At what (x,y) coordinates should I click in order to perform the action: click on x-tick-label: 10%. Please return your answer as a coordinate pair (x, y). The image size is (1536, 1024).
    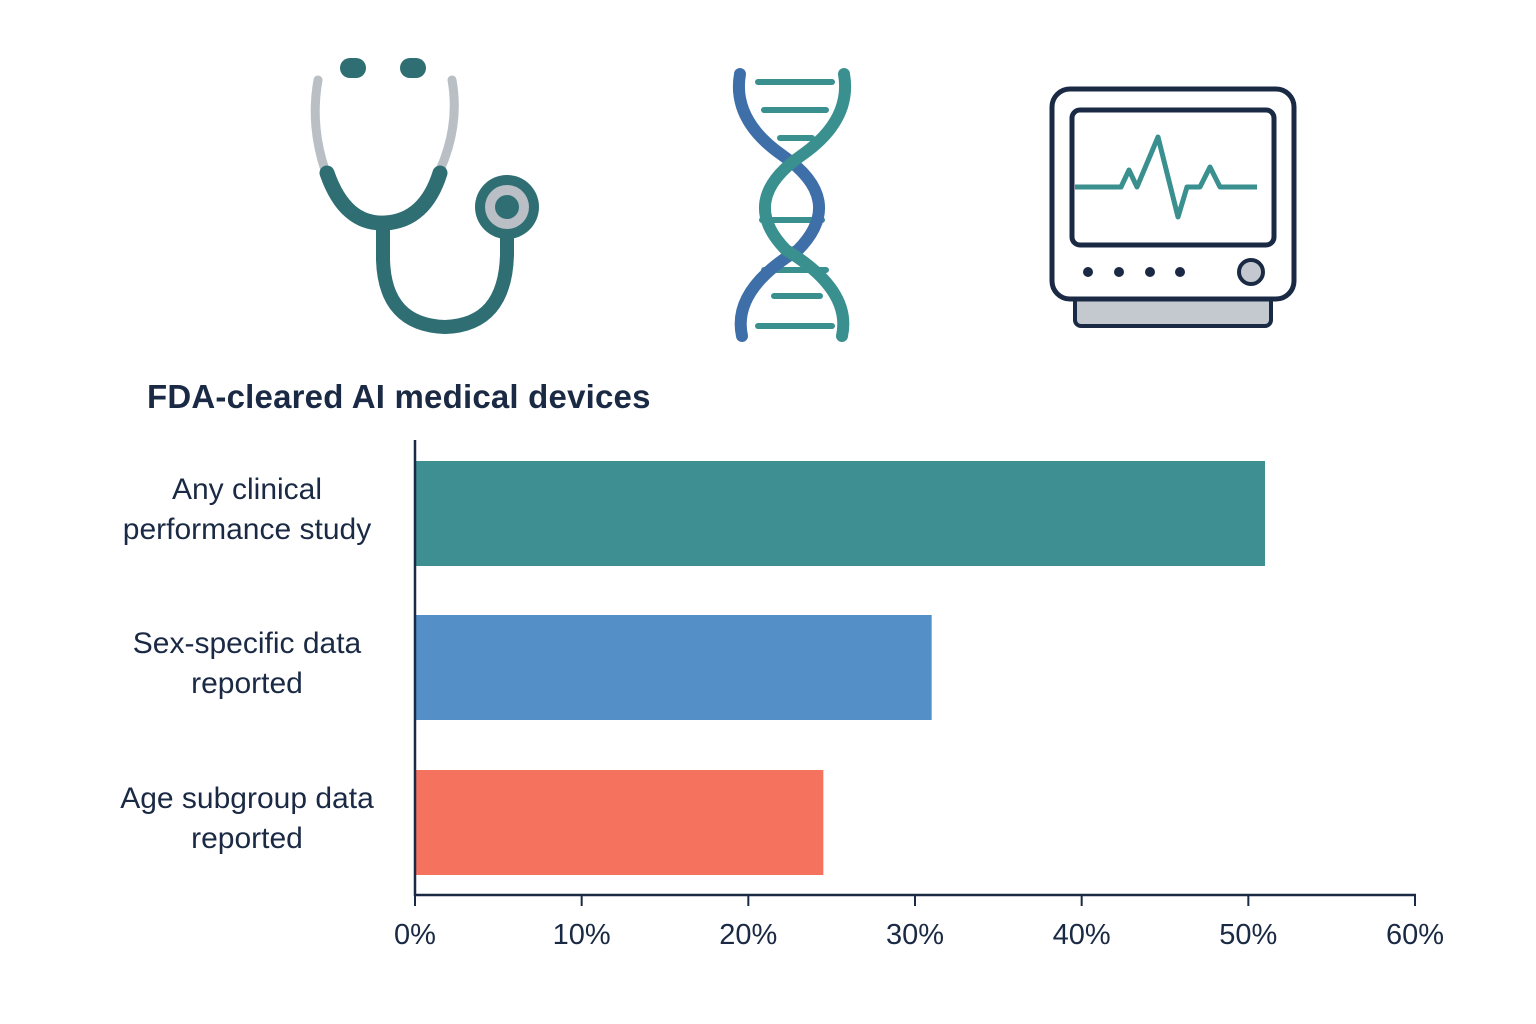
    Looking at the image, I should click on (582, 935).